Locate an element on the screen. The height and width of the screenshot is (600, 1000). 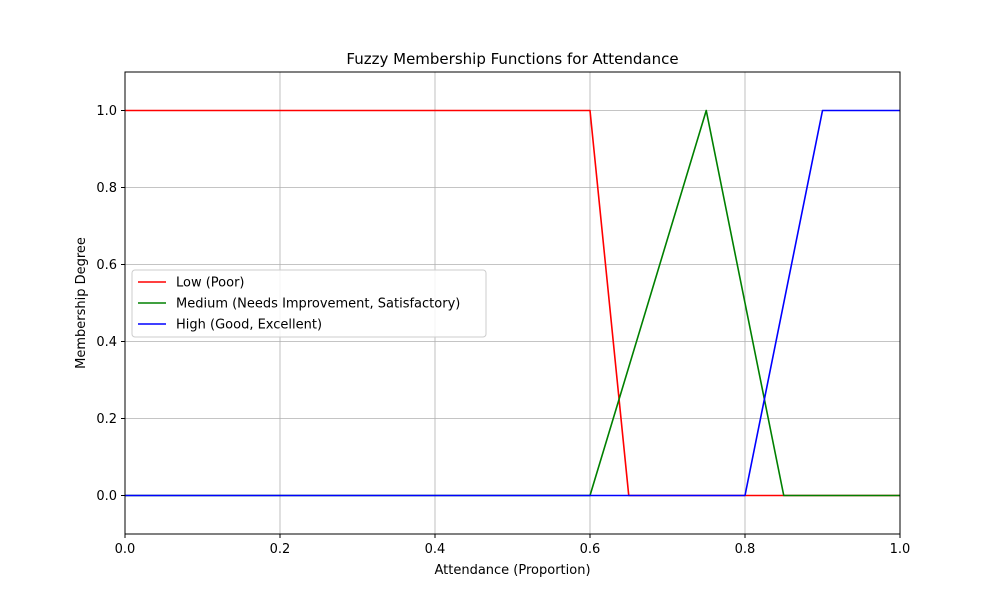
y-tick-label: 0.2 is located at coordinates (106, 419).